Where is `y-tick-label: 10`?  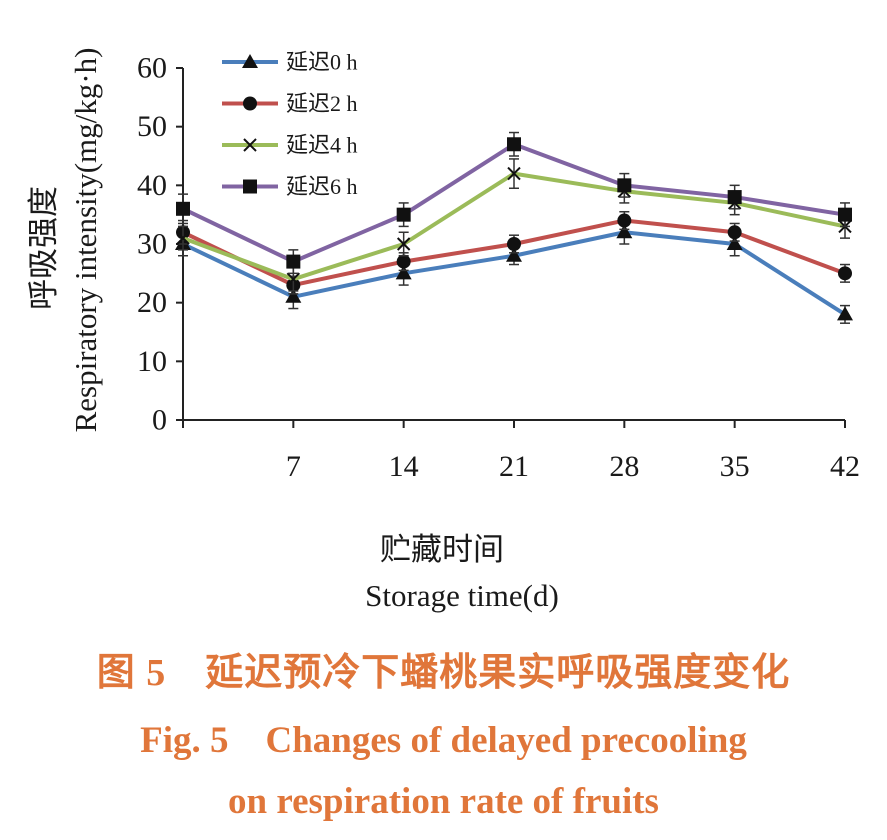
y-tick-label: 10 is located at coordinates (152, 361).